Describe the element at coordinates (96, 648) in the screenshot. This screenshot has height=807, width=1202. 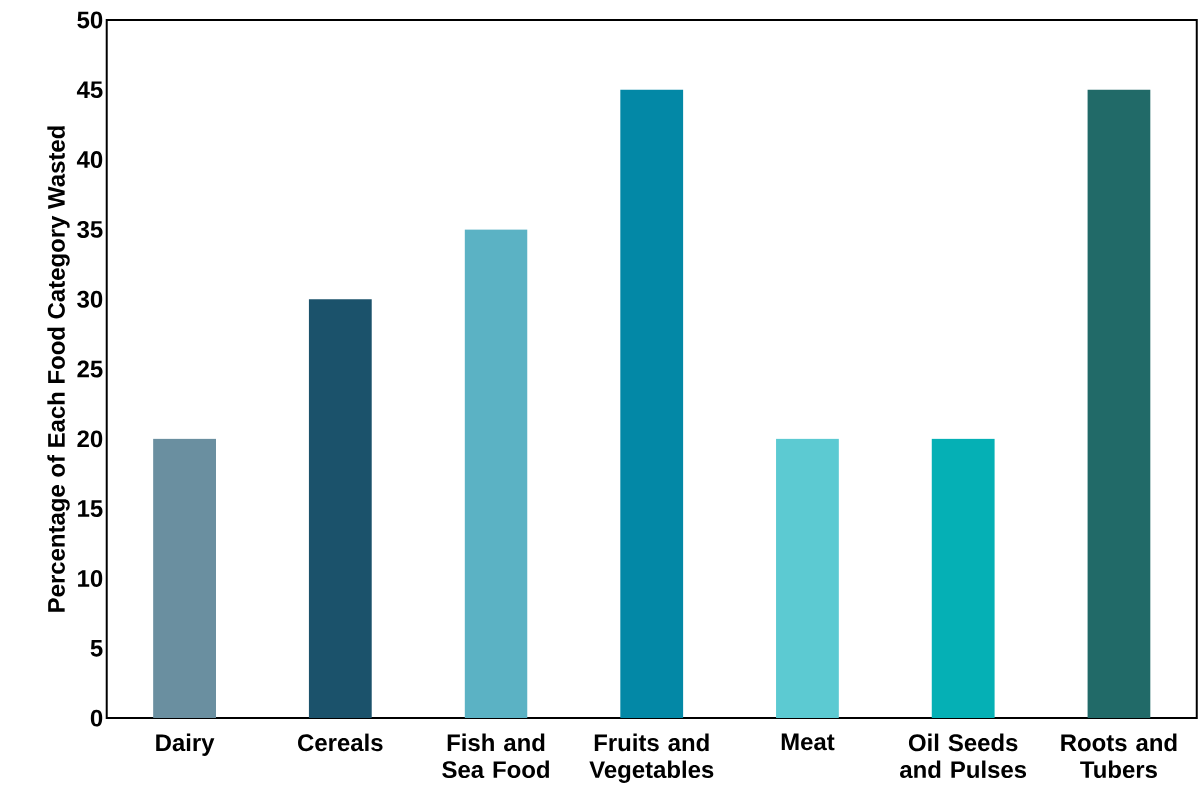
I see `y-tick-label: 5` at that location.